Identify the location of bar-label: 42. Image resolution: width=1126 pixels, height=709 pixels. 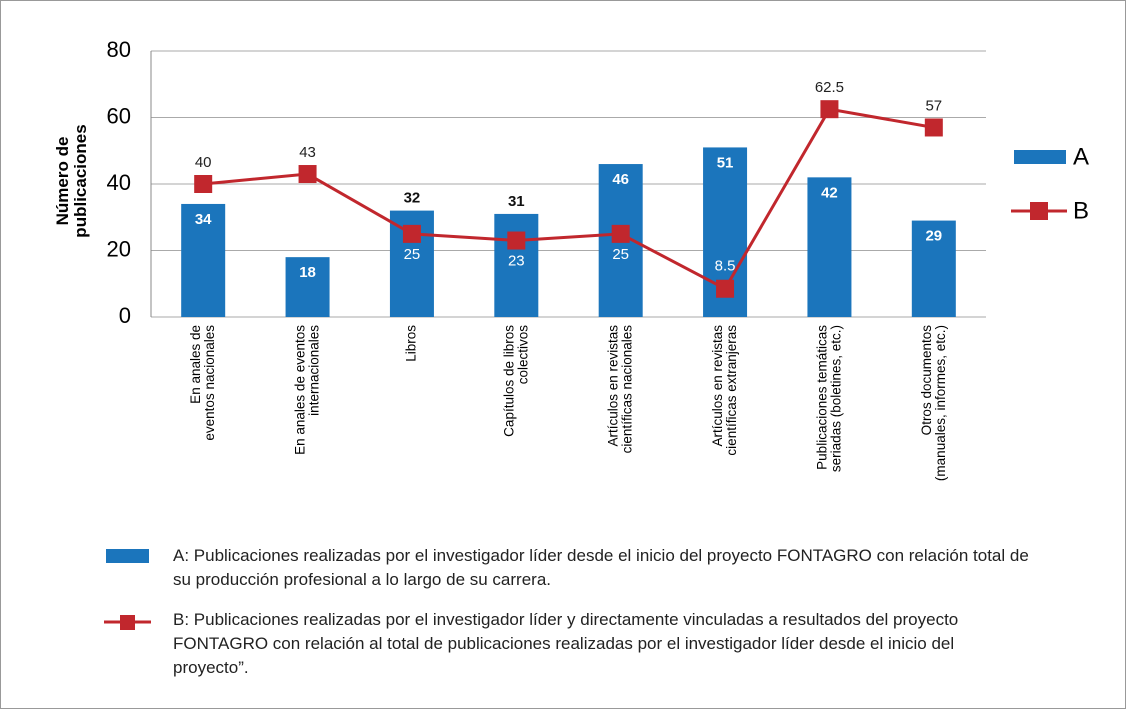
(829, 192).